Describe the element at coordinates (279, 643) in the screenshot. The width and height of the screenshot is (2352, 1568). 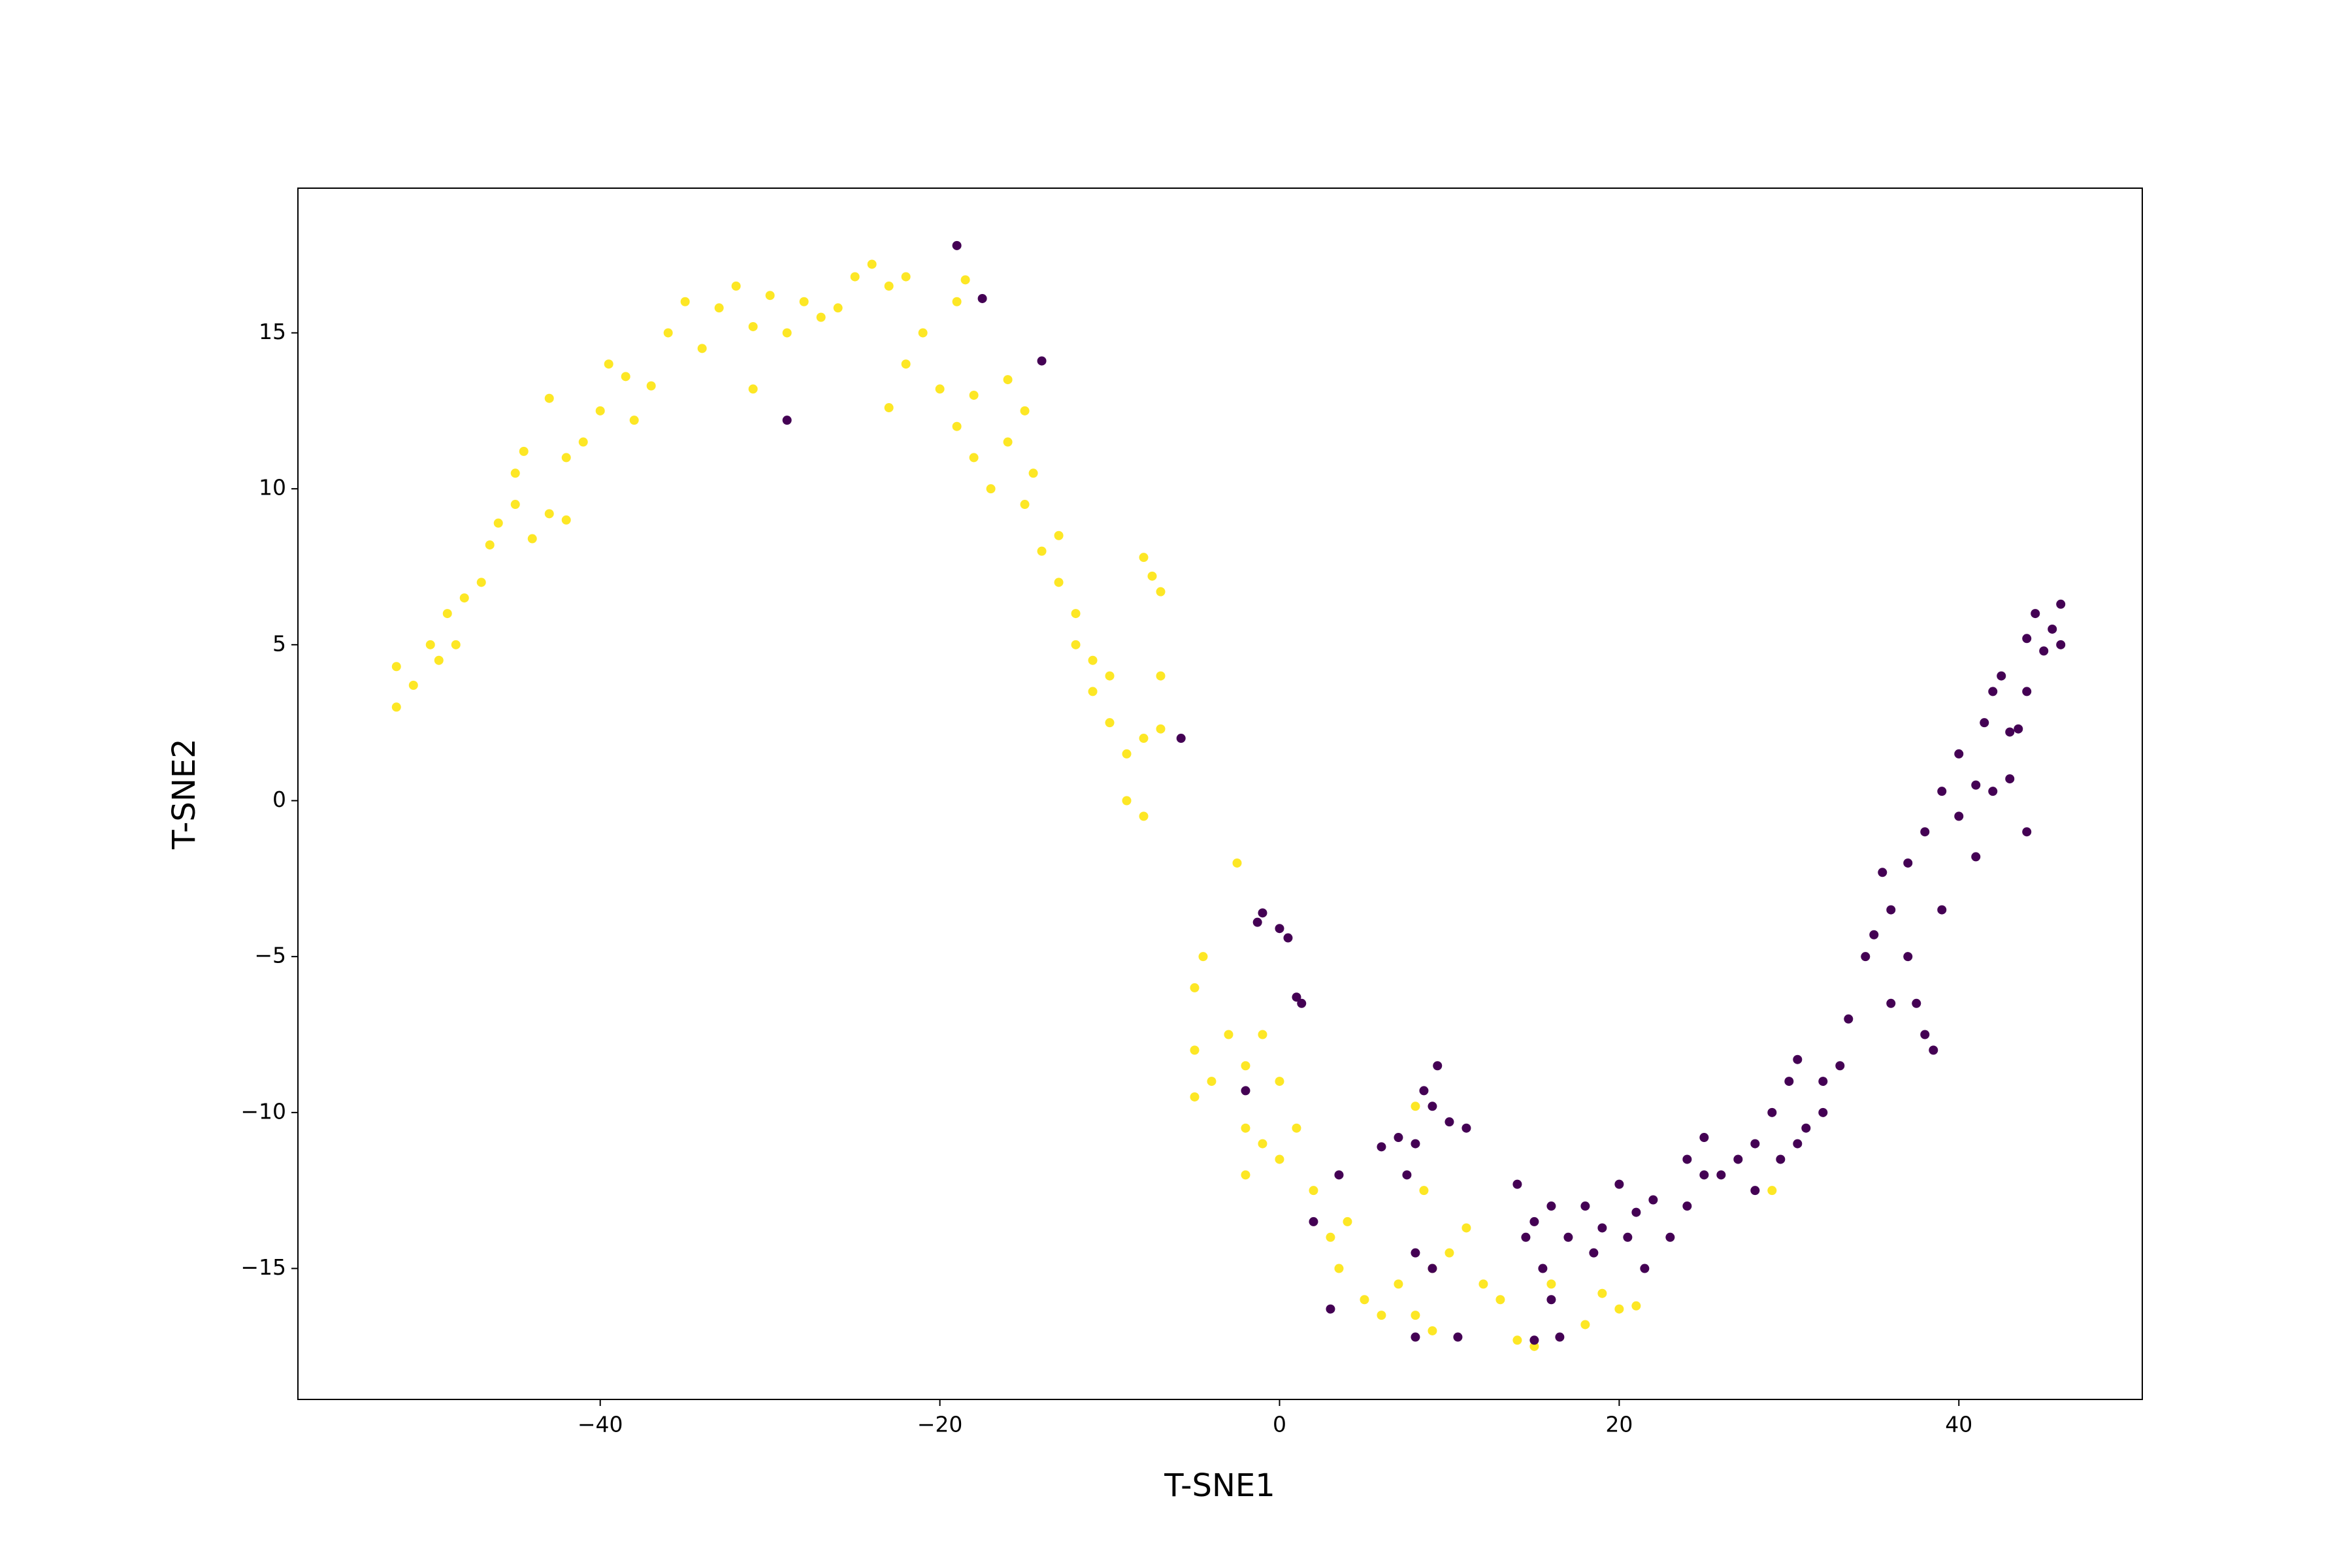
I see `y-tick-label: 5` at that location.